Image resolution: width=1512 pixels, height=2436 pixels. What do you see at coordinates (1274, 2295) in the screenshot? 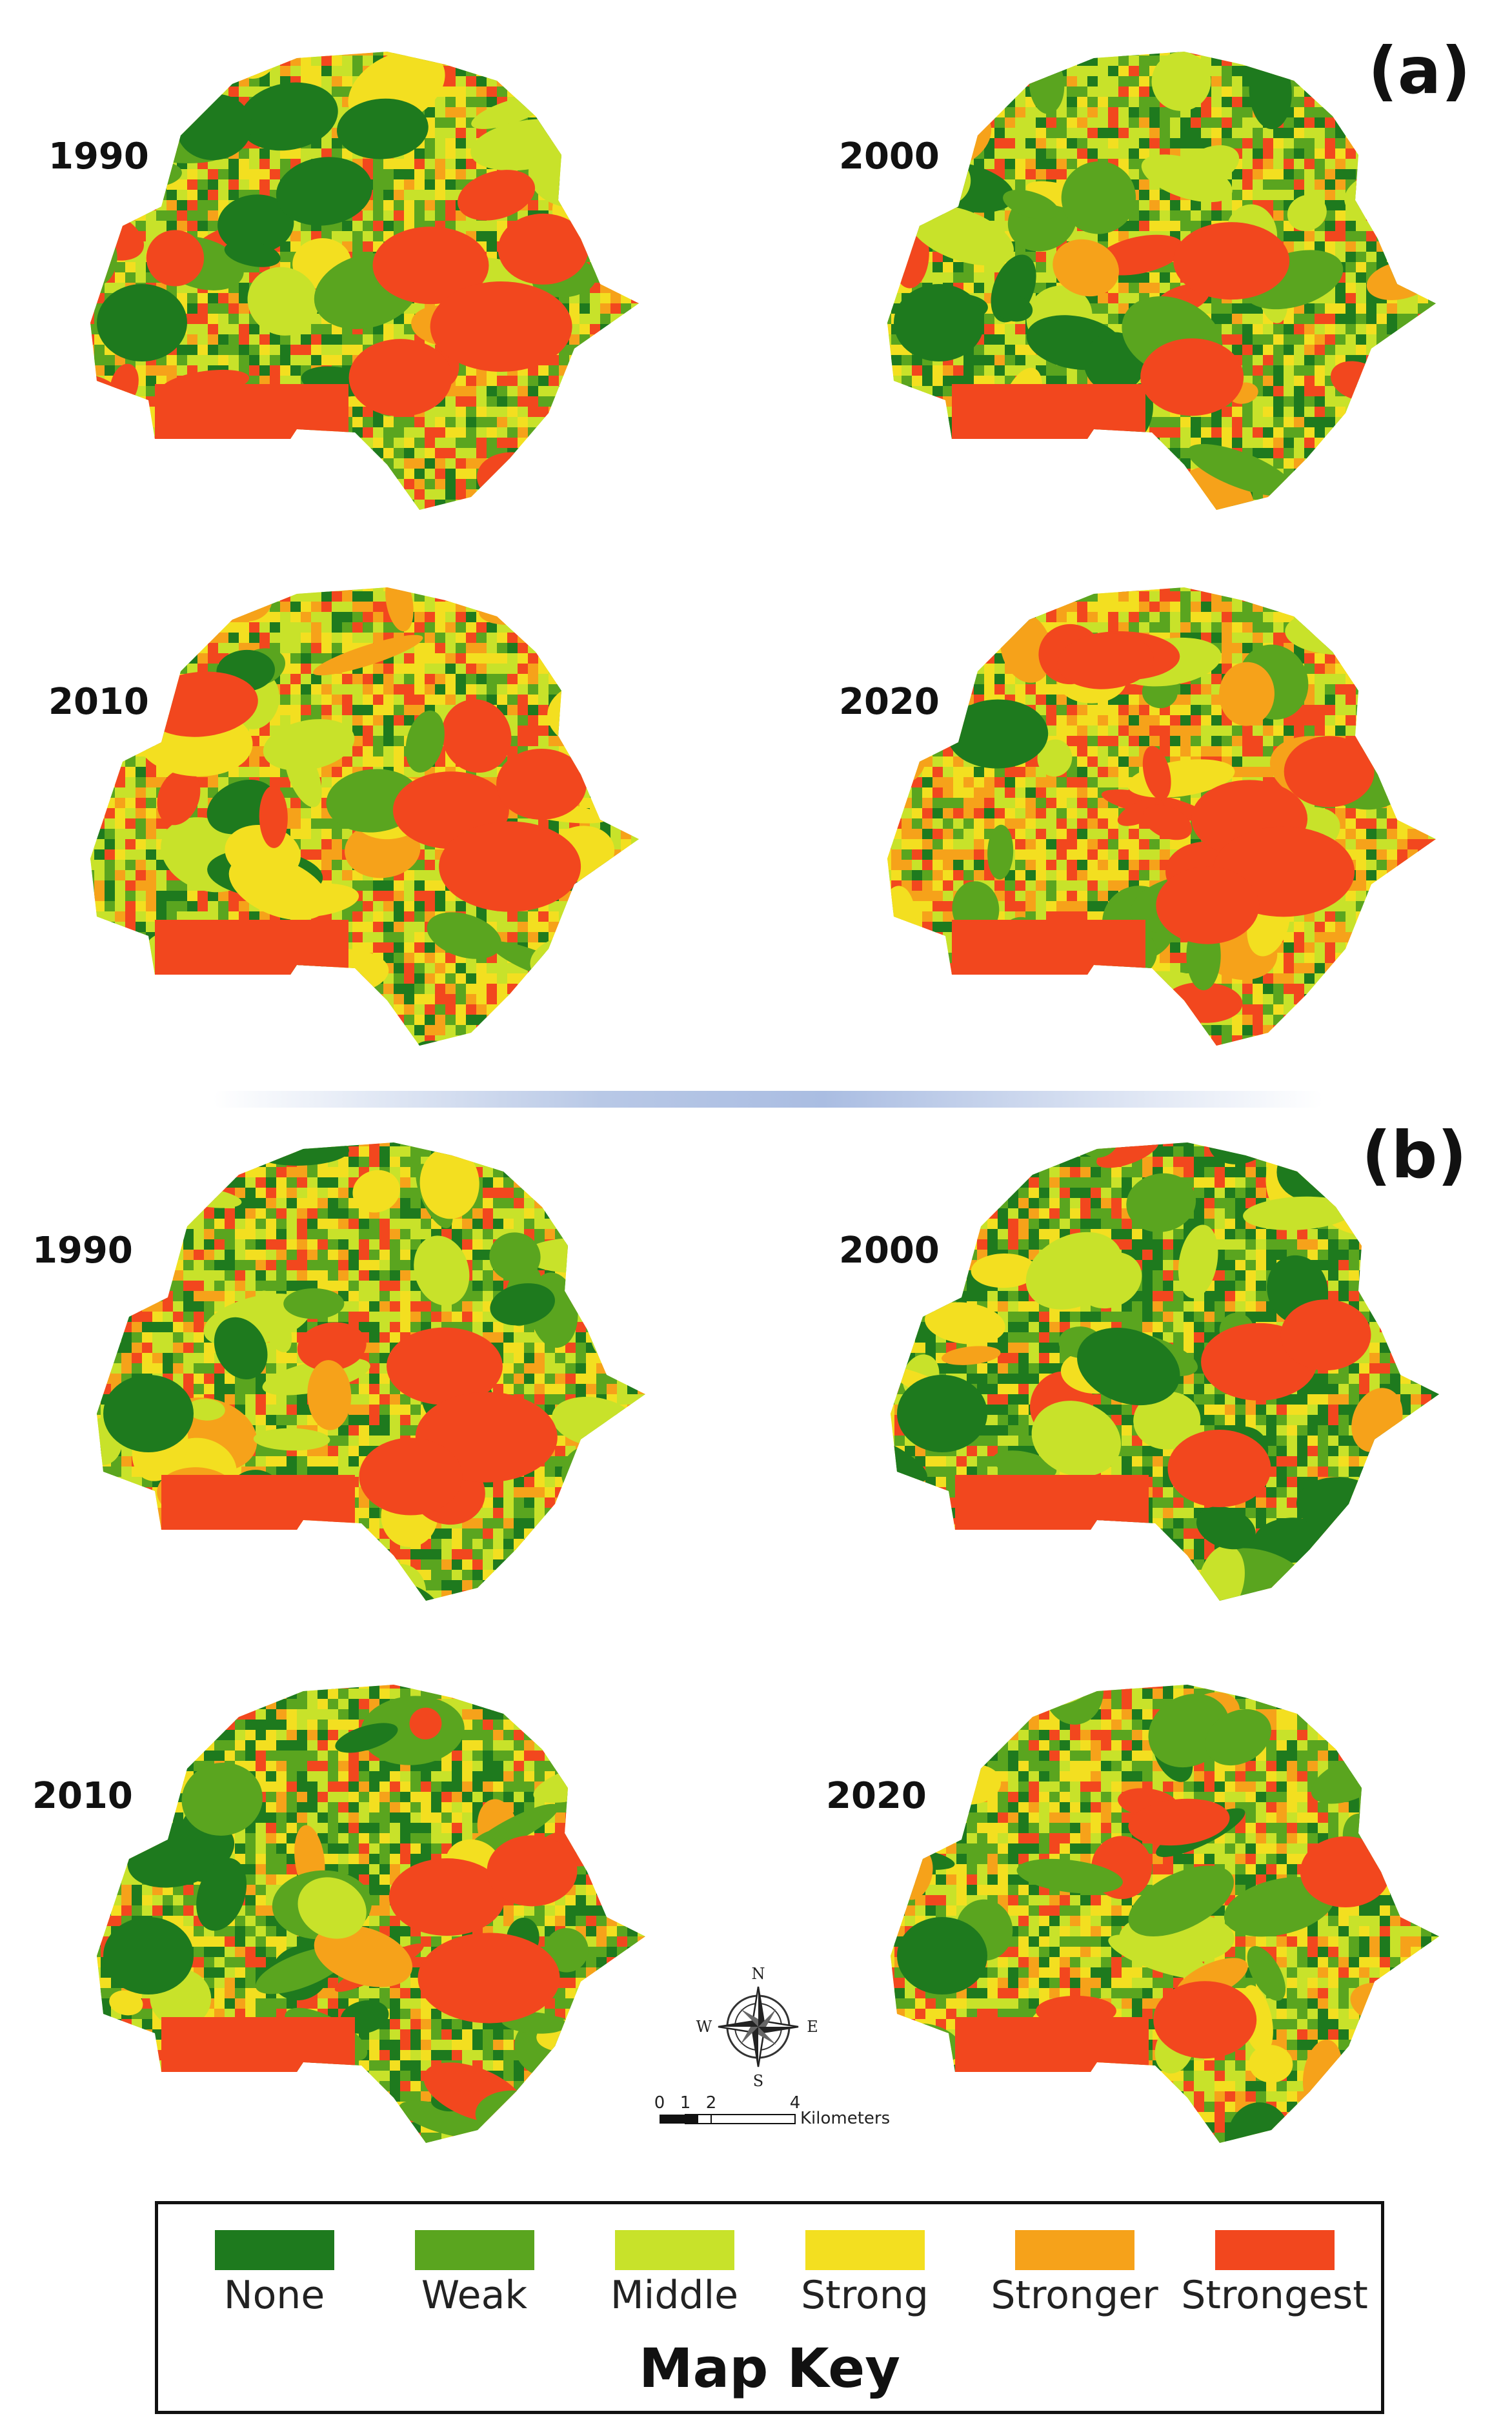
I see `legend-label-strongest: Strongest` at bounding box center [1274, 2295].